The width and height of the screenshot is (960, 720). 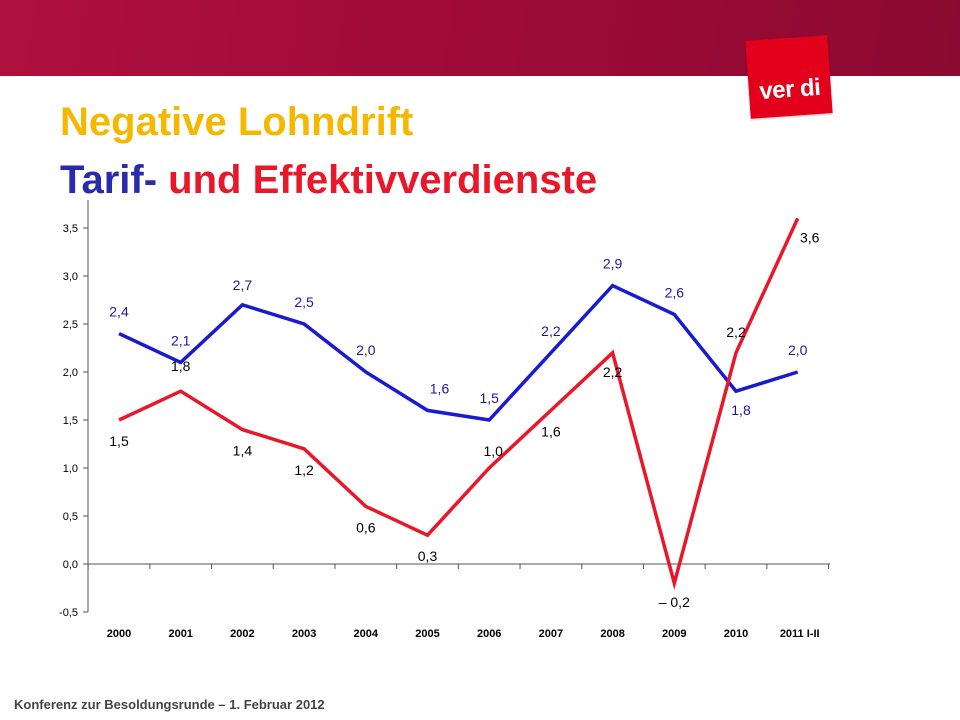 What do you see at coordinates (304, 302) in the screenshot?
I see `blue-data-label: 2,5` at bounding box center [304, 302].